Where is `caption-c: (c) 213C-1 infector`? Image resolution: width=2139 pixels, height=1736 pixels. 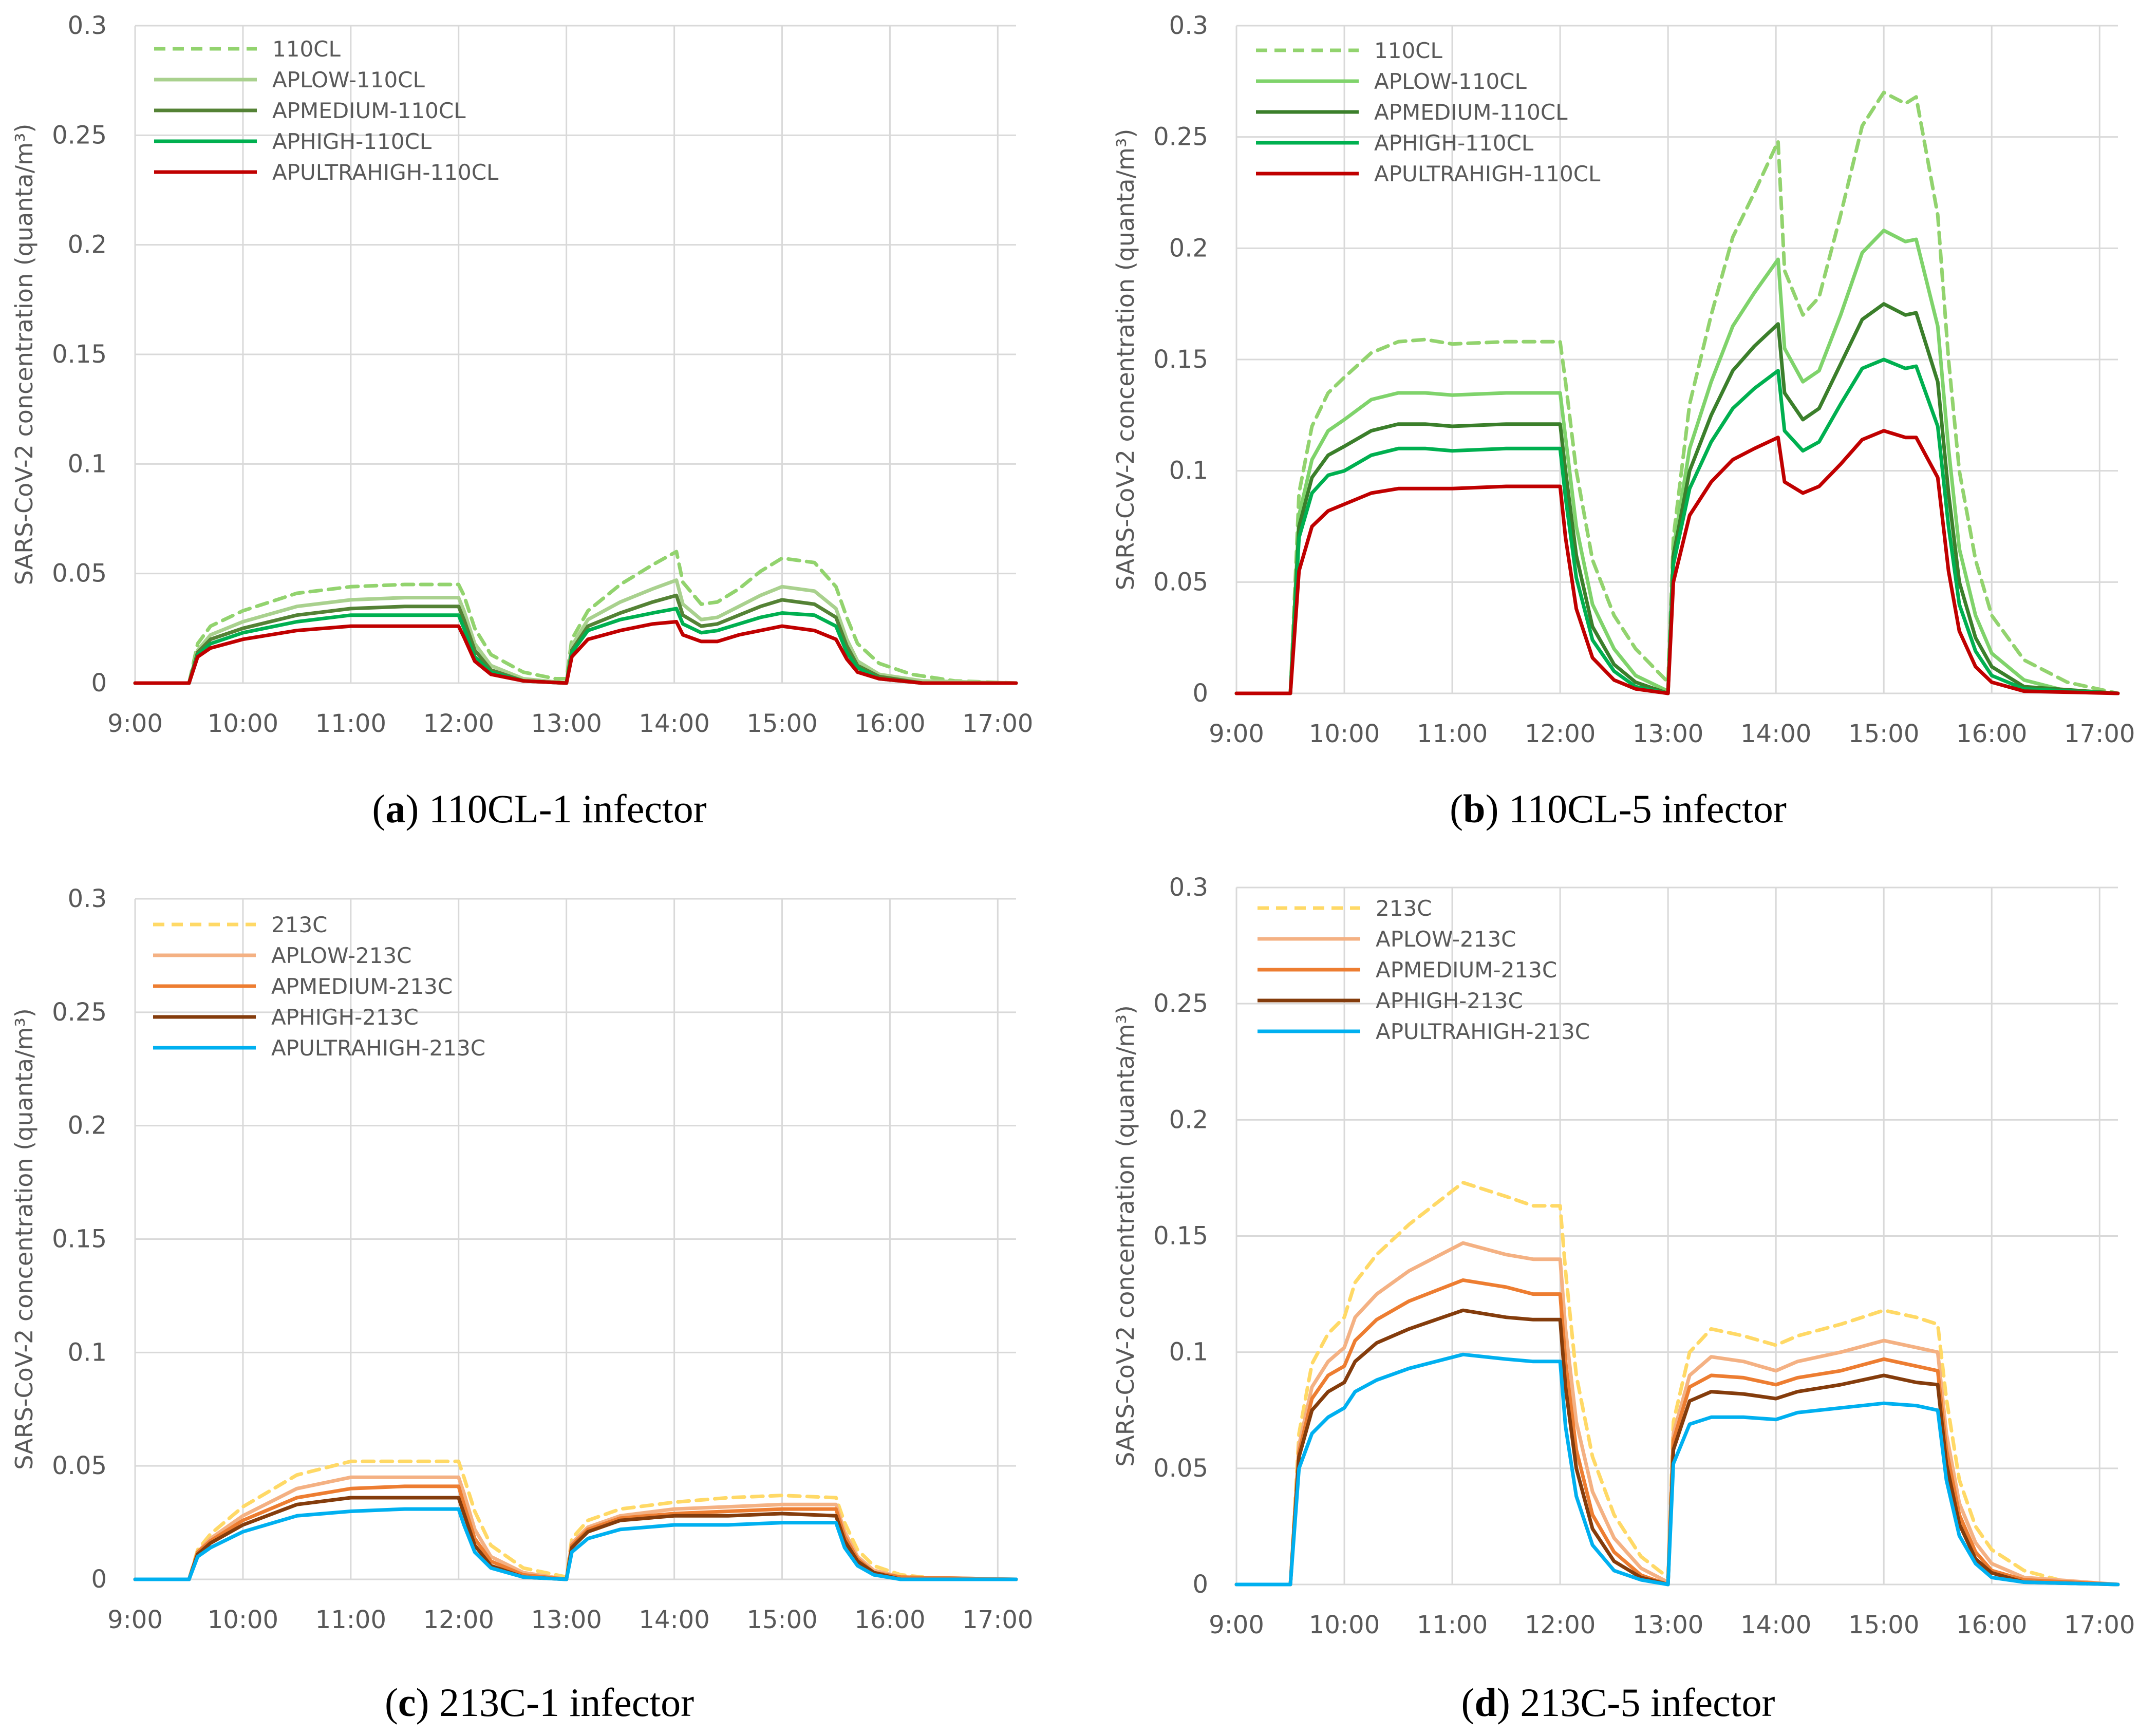
caption-c: (c) 213C-1 infector is located at coordinates (539, 1702).